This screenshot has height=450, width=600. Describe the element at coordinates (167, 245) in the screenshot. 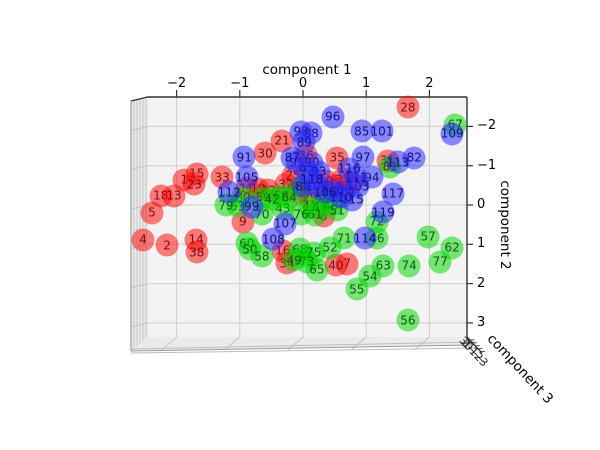

I see `data-point-2: 2` at that location.